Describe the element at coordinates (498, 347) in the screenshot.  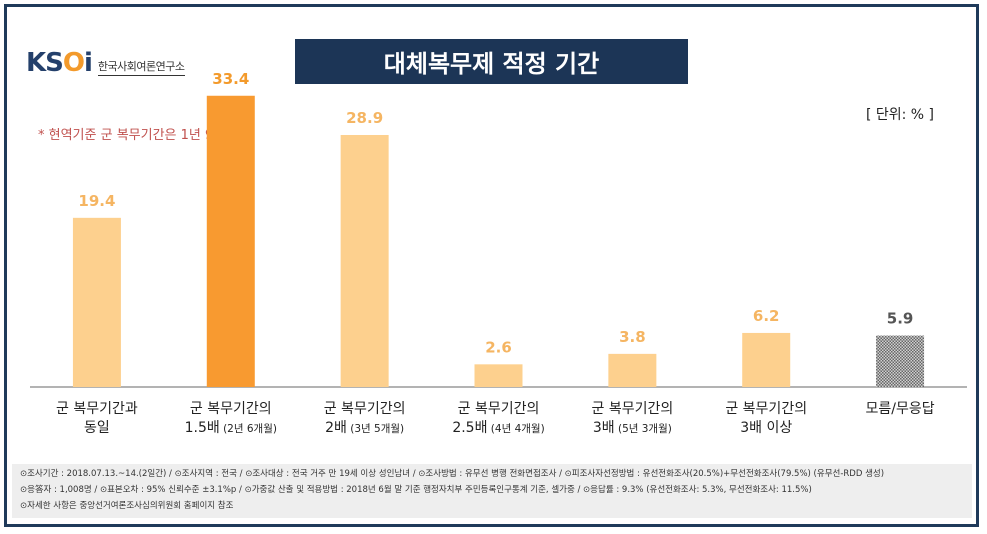
I see `value-label-3: 2.6` at that location.